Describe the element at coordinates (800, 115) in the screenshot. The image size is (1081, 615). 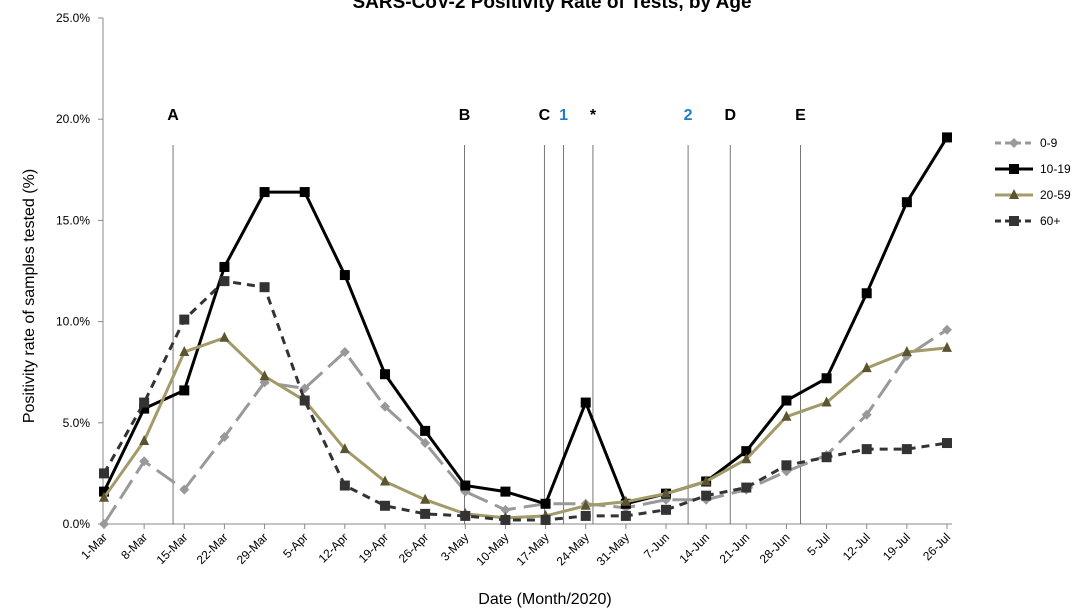
I see `event-label: E` at that location.